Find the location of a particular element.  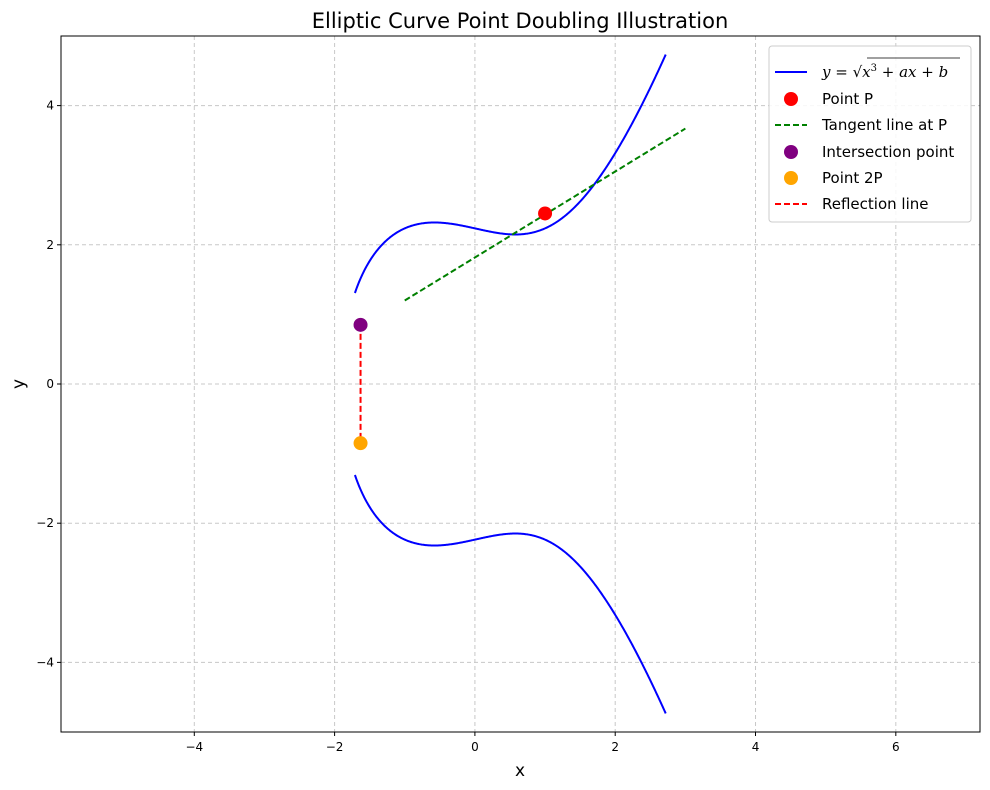

legend-box is located at coordinates (870, 134).